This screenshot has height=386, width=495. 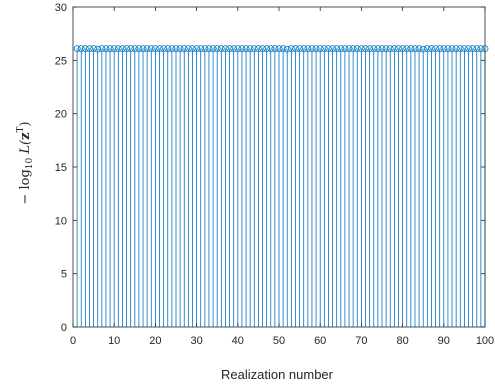 I want to click on marker-series, so click(x=281, y=49).